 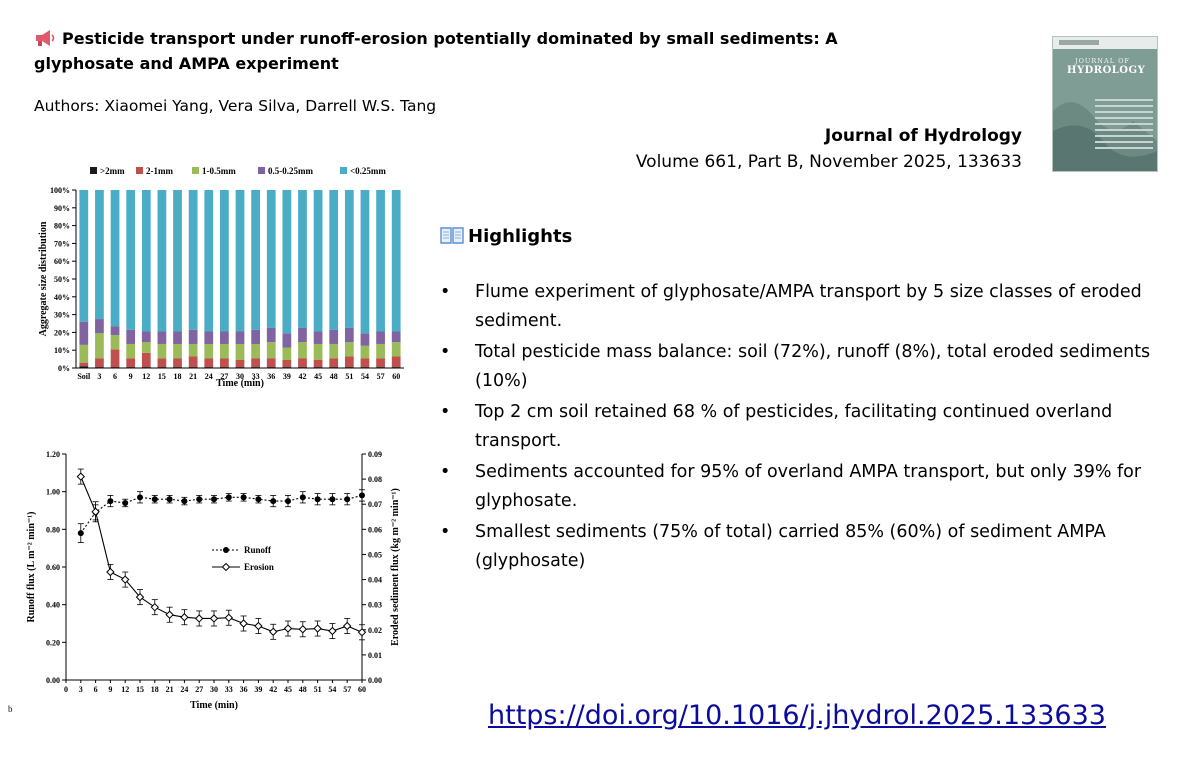 What do you see at coordinates (259, 567) in the screenshot?
I see `legend-label: Erosion` at bounding box center [259, 567].